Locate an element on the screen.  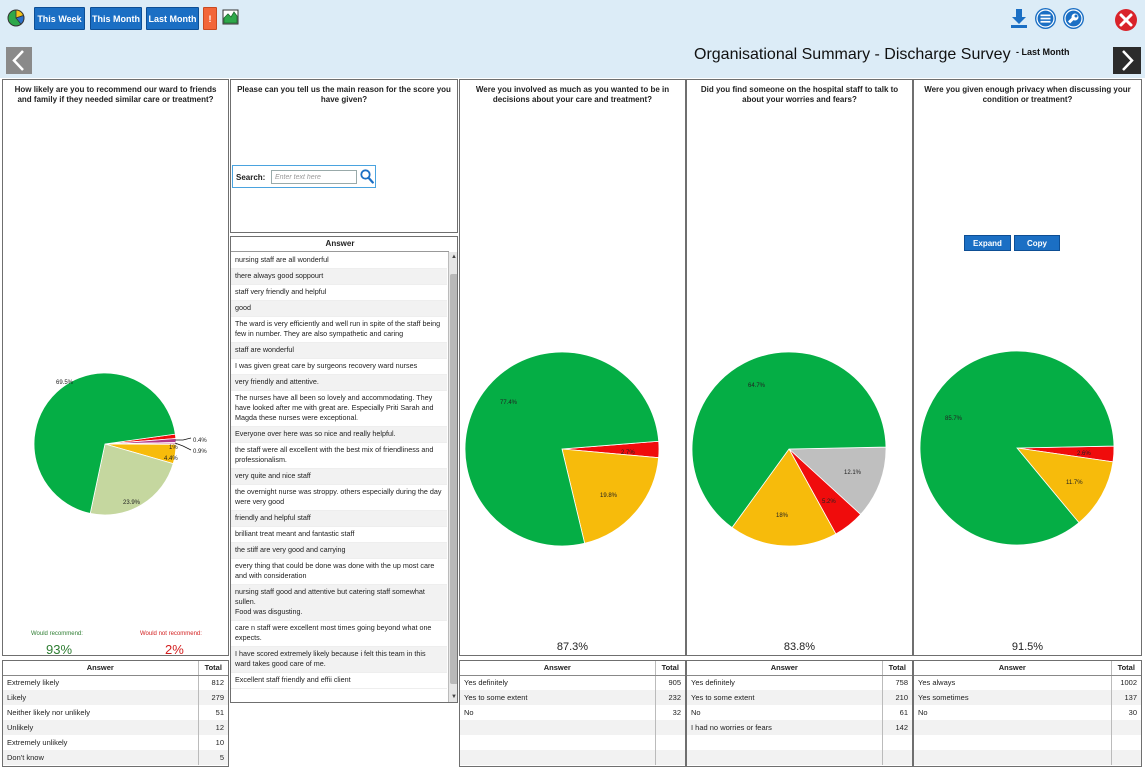
comment-row: very quite and nice staff is located at coordinates (339, 477).